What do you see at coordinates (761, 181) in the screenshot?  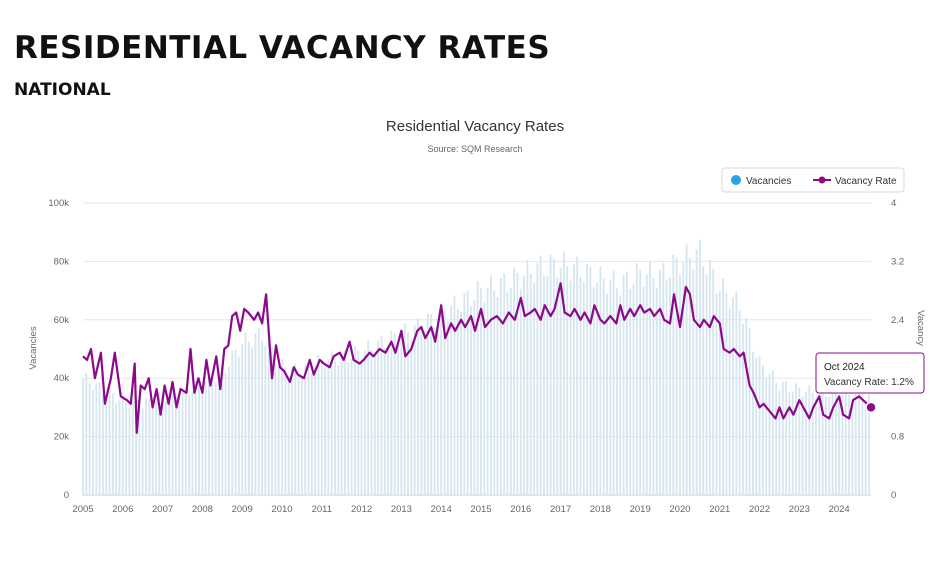 I see `legend-item-vacancies: Vacancies` at bounding box center [761, 181].